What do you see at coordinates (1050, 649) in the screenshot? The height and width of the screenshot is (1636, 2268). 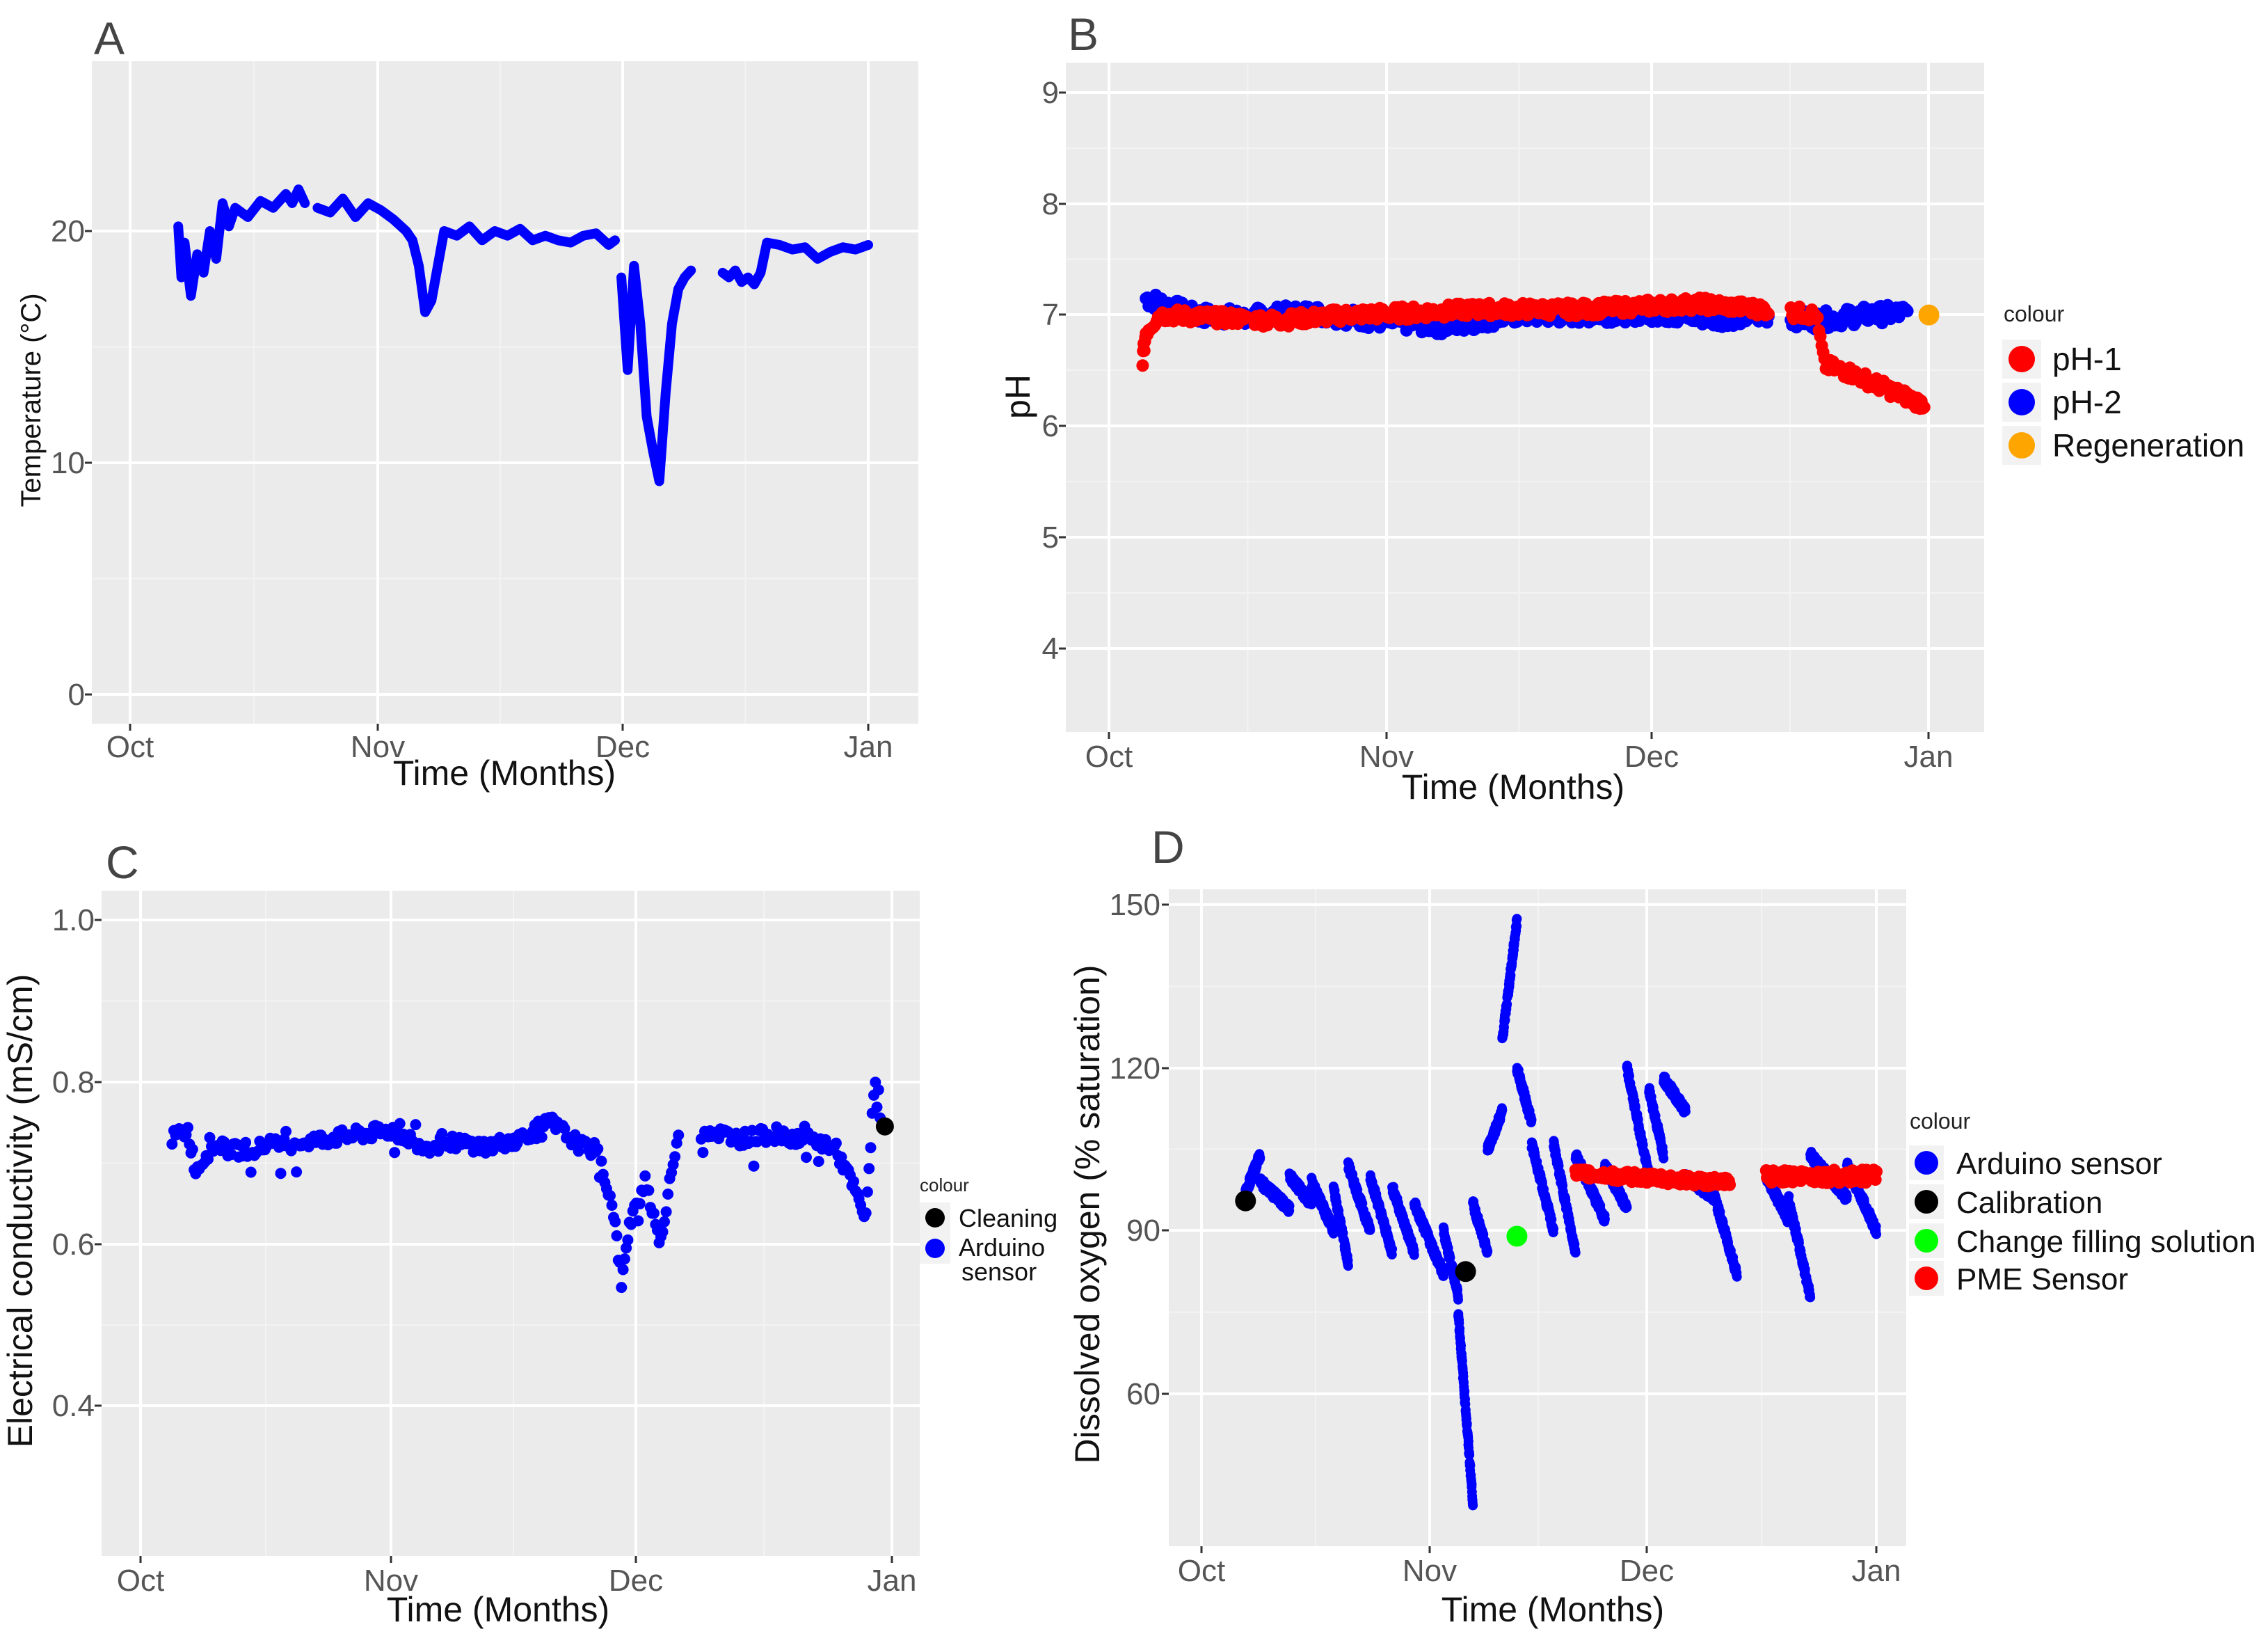 I see `panel-b-y-tick-label: 4` at bounding box center [1050, 649].